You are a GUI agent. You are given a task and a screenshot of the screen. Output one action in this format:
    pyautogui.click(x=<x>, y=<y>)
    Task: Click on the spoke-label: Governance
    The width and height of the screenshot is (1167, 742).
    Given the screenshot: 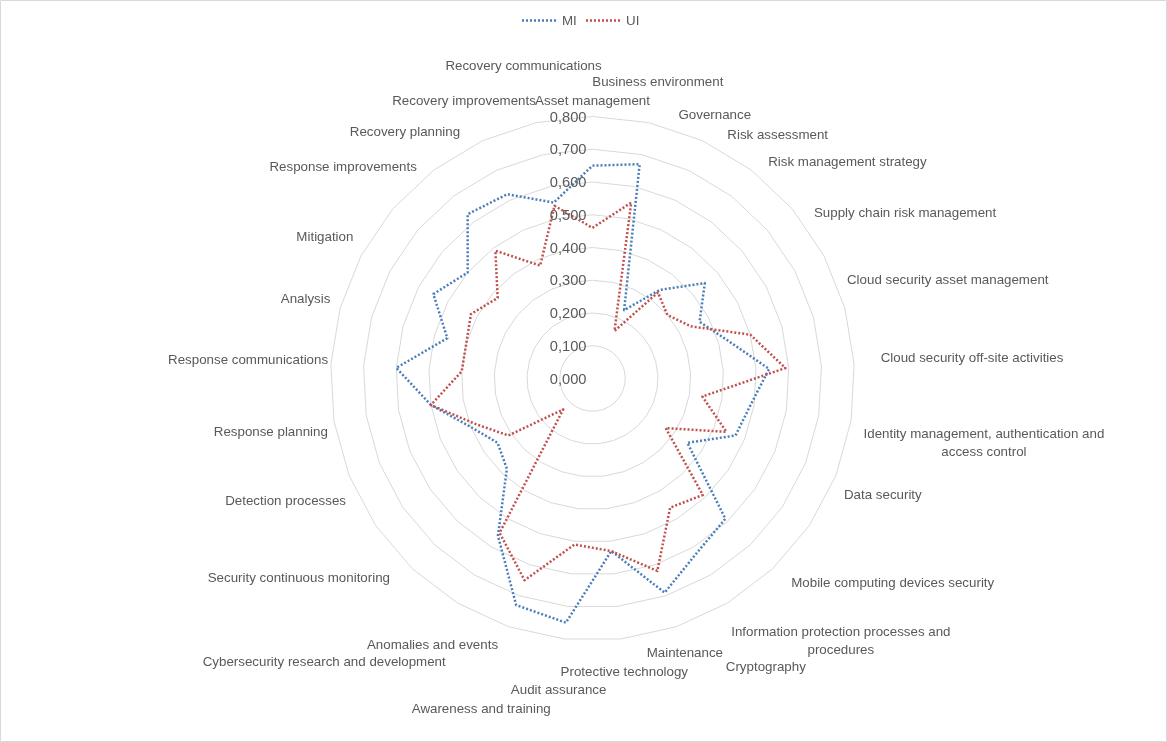 What is the action you would take?
    pyautogui.click(x=715, y=114)
    